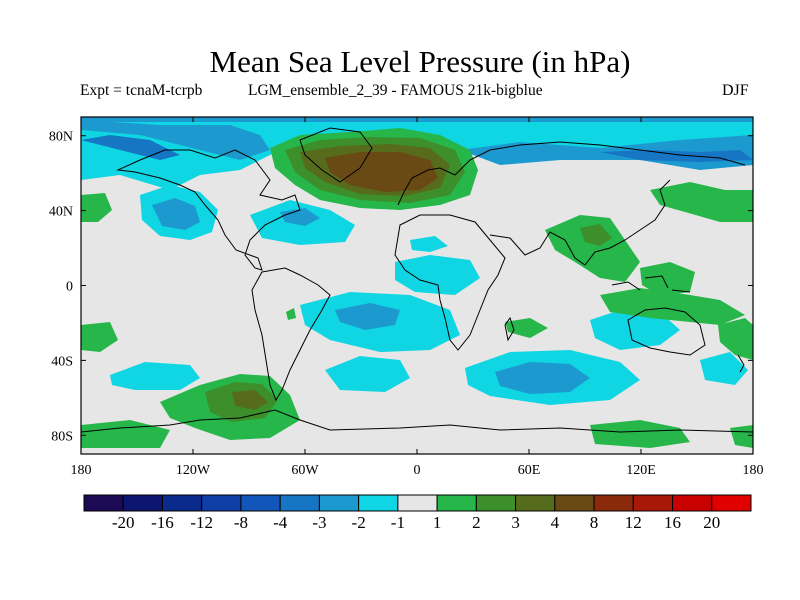 The image size is (800, 600). I want to click on x-tick-label: 60E, so click(529, 470).